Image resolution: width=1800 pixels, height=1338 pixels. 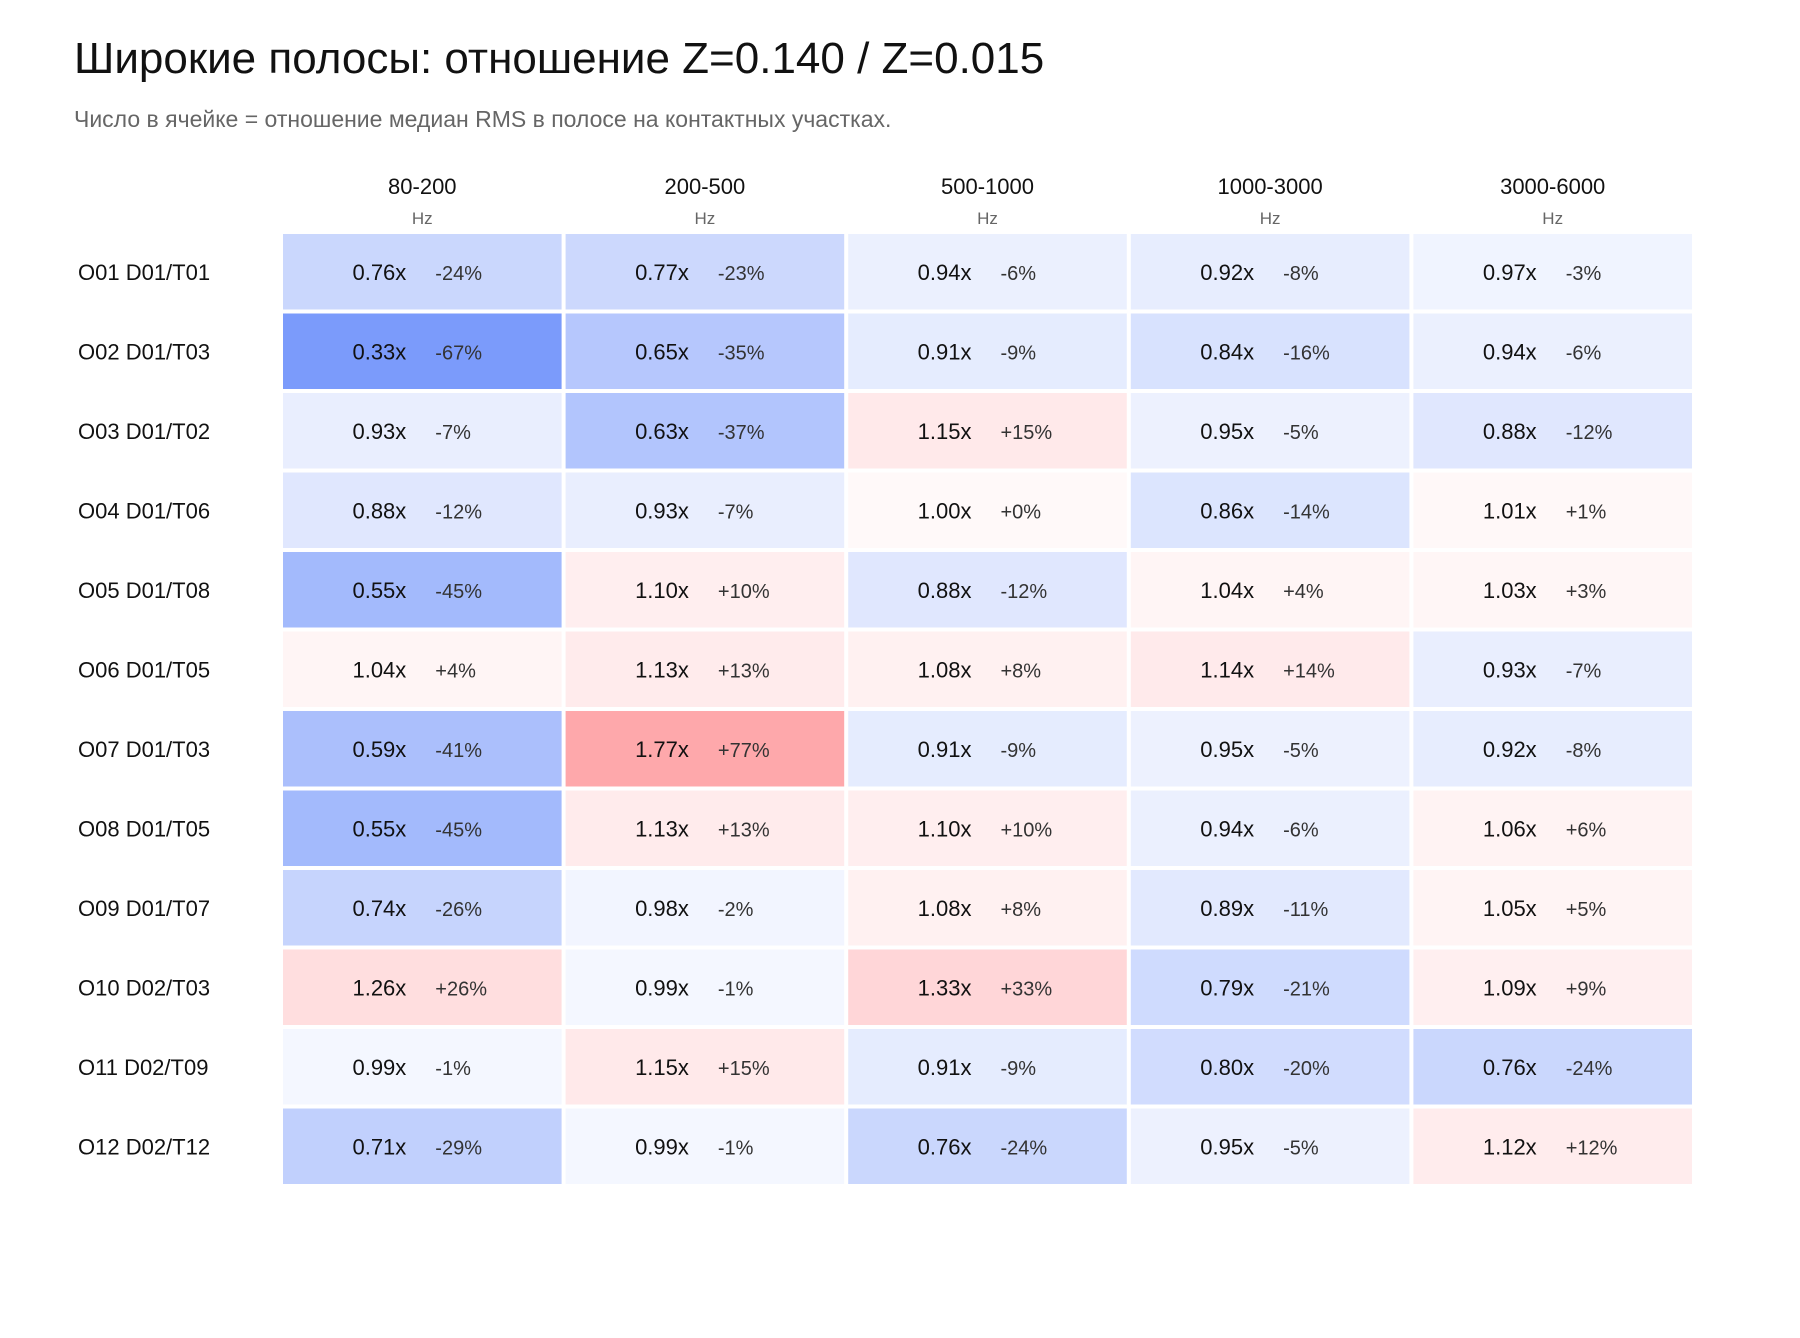 I want to click on cell-percent-label: +33%, so click(x=1027, y=989).